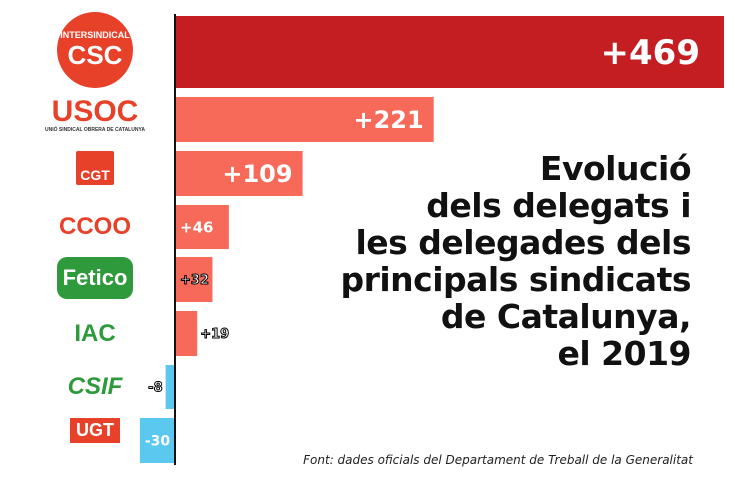 The width and height of the screenshot is (735, 482). Describe the element at coordinates (196, 227) in the screenshot. I see `data-label-3: +46` at that location.